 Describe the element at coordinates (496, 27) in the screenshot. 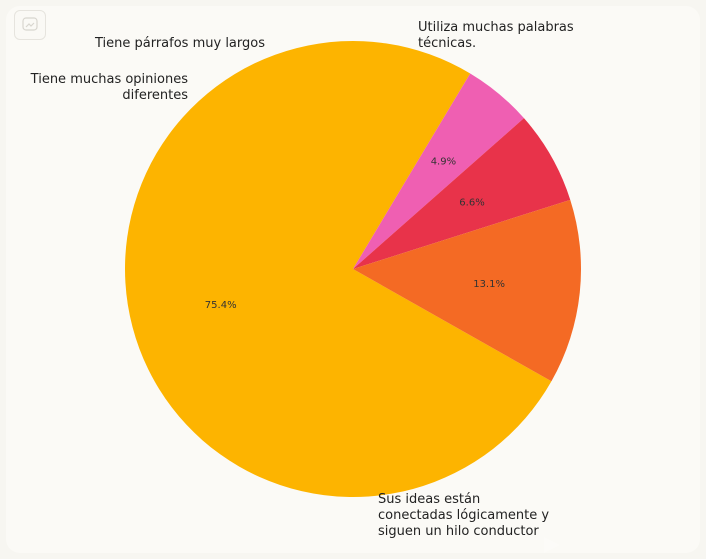

I see `slice-label-line: Utiliza muchas palabras` at that location.